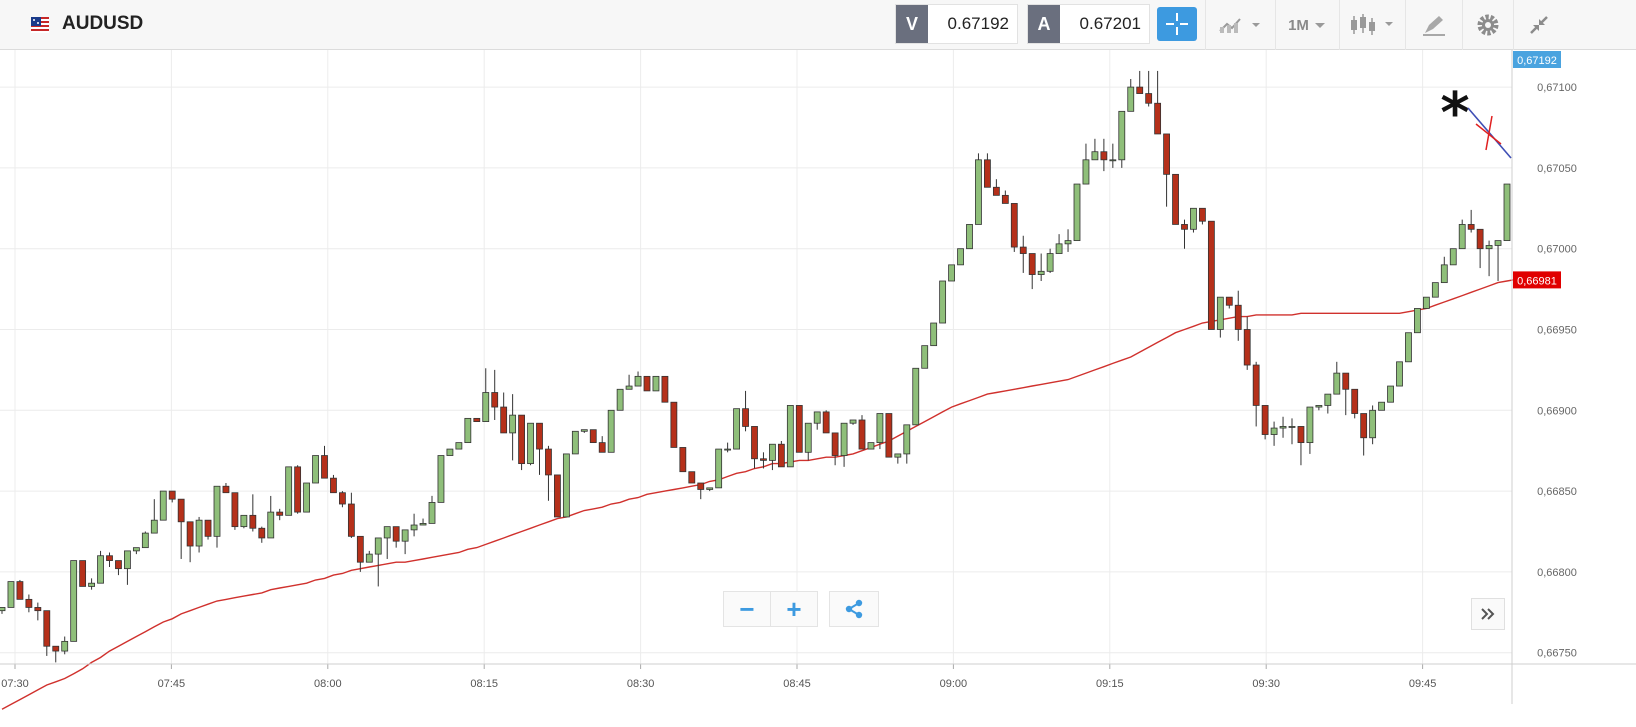 Image resolution: width=1636 pixels, height=727 pixels. What do you see at coordinates (1319, 25) in the screenshot?
I see `chevron-down-icon` at bounding box center [1319, 25].